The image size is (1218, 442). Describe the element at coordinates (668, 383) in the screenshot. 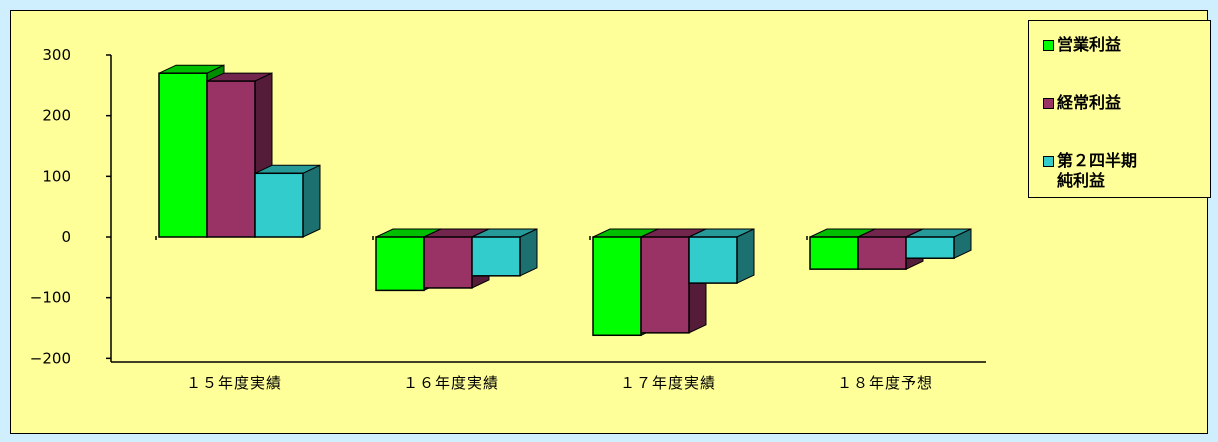

I see `category-label: １７年度実績` at that location.